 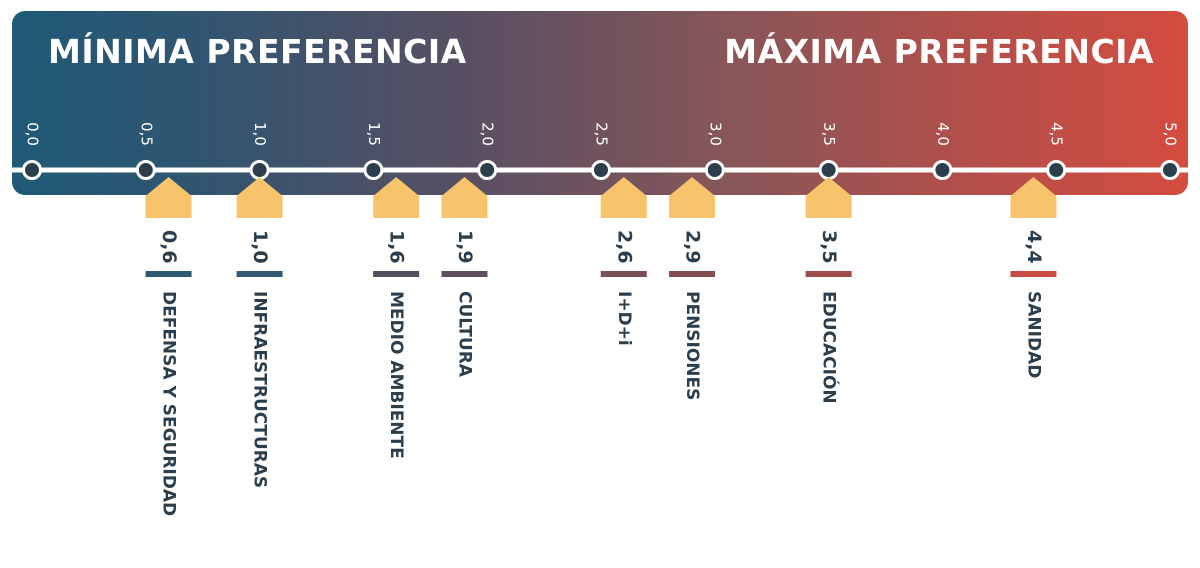 I want to click on tick-label: 1,0, so click(x=260, y=134).